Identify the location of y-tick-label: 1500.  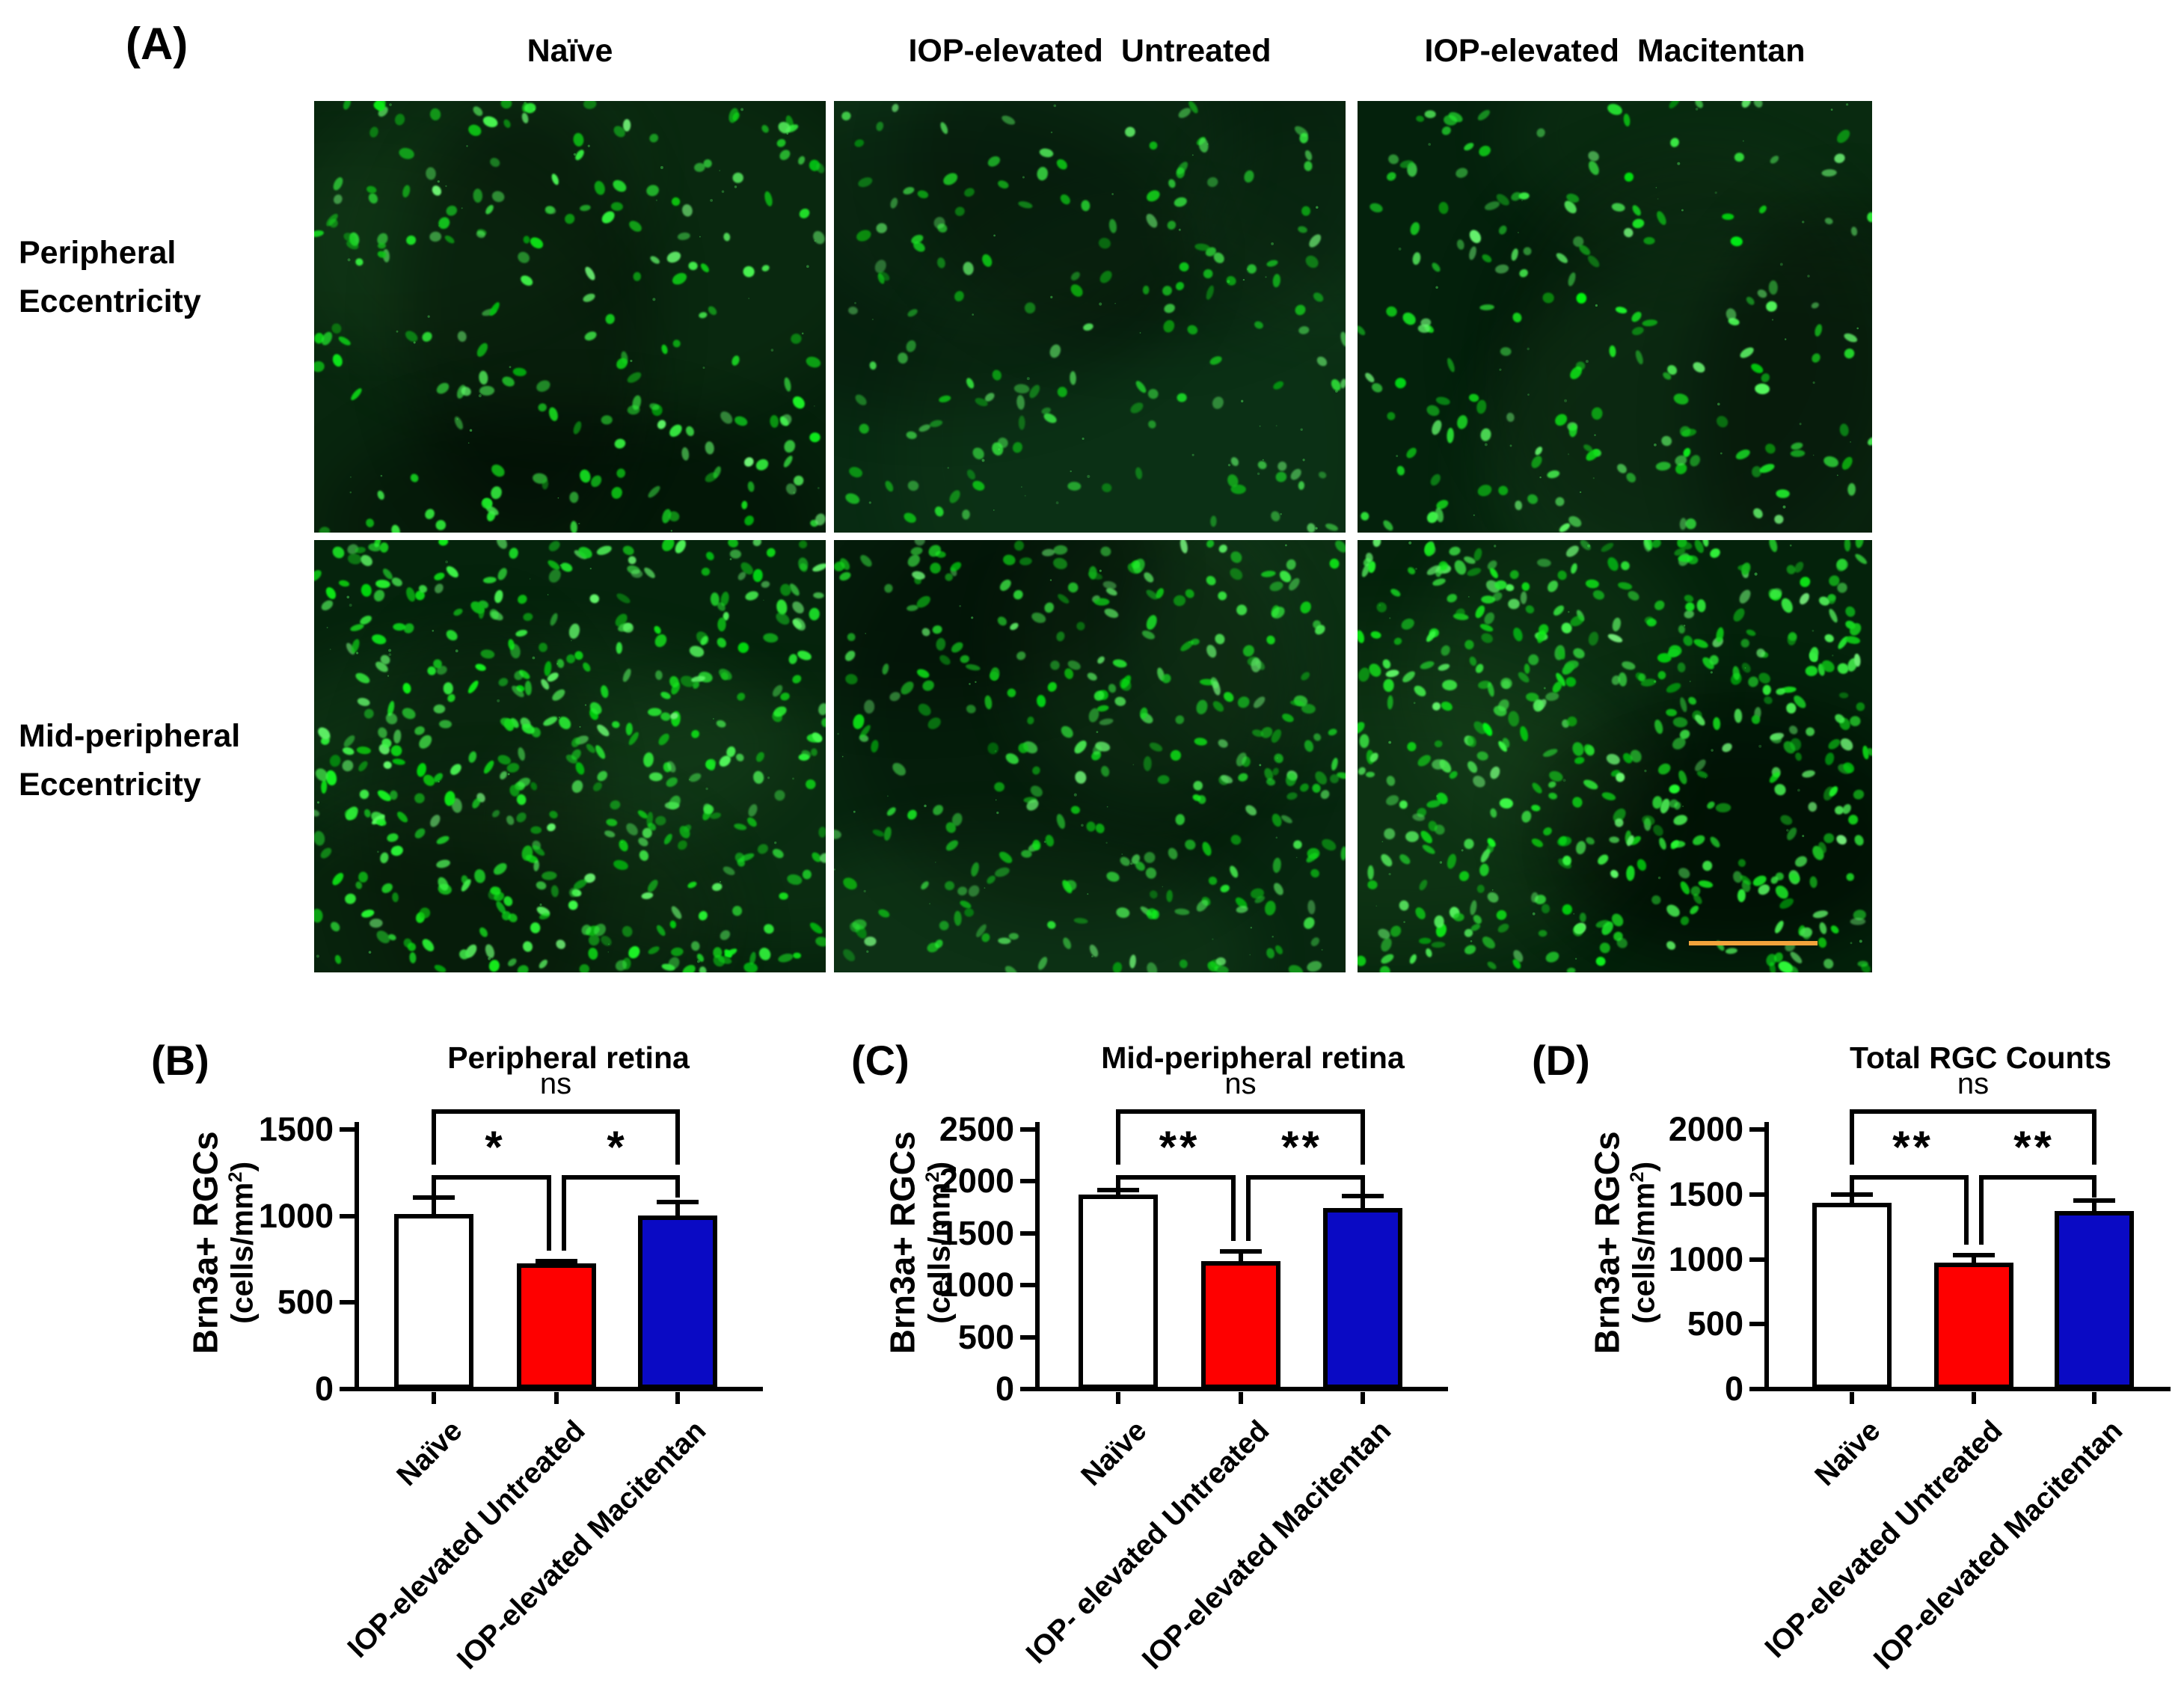
(977, 1232).